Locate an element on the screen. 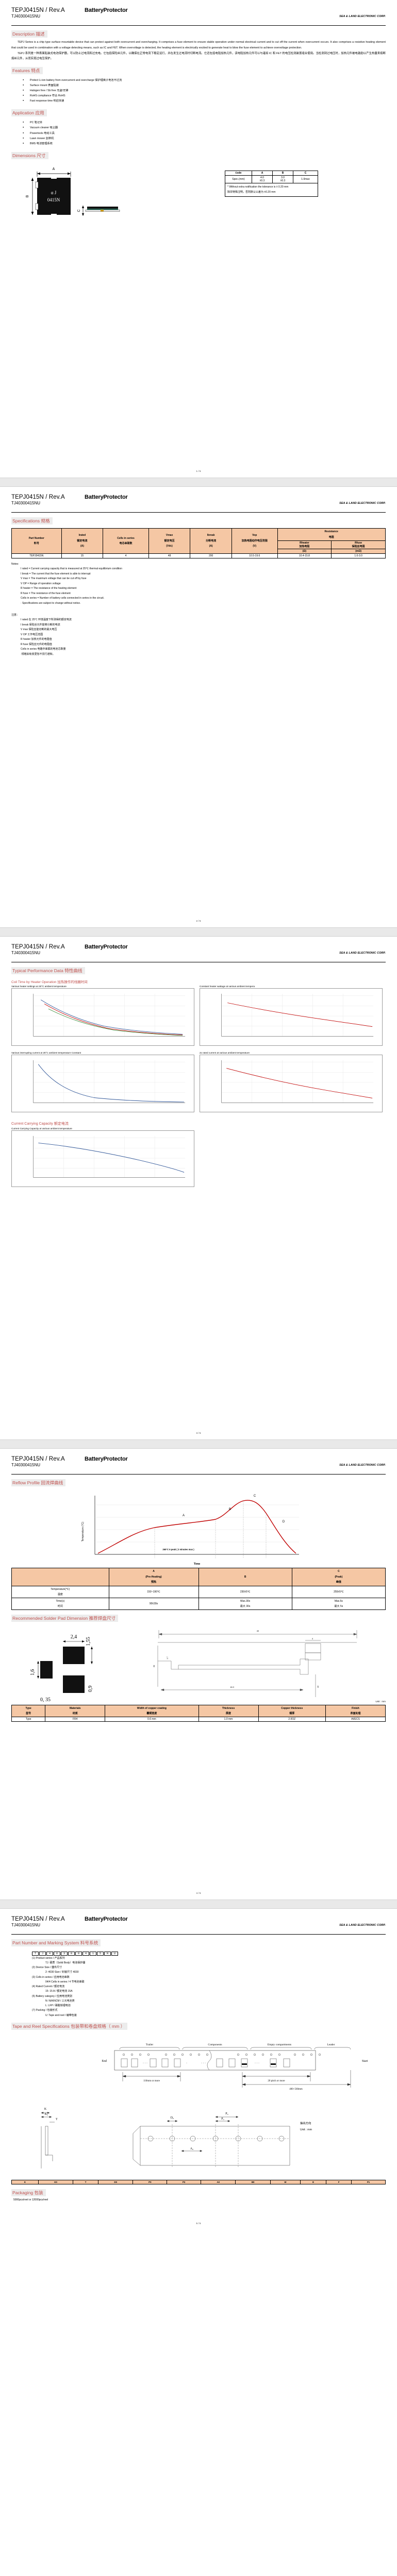 This screenshot has width=397, height=2576. tape-dim-leader: 400~560mm is located at coordinates (296, 2089).